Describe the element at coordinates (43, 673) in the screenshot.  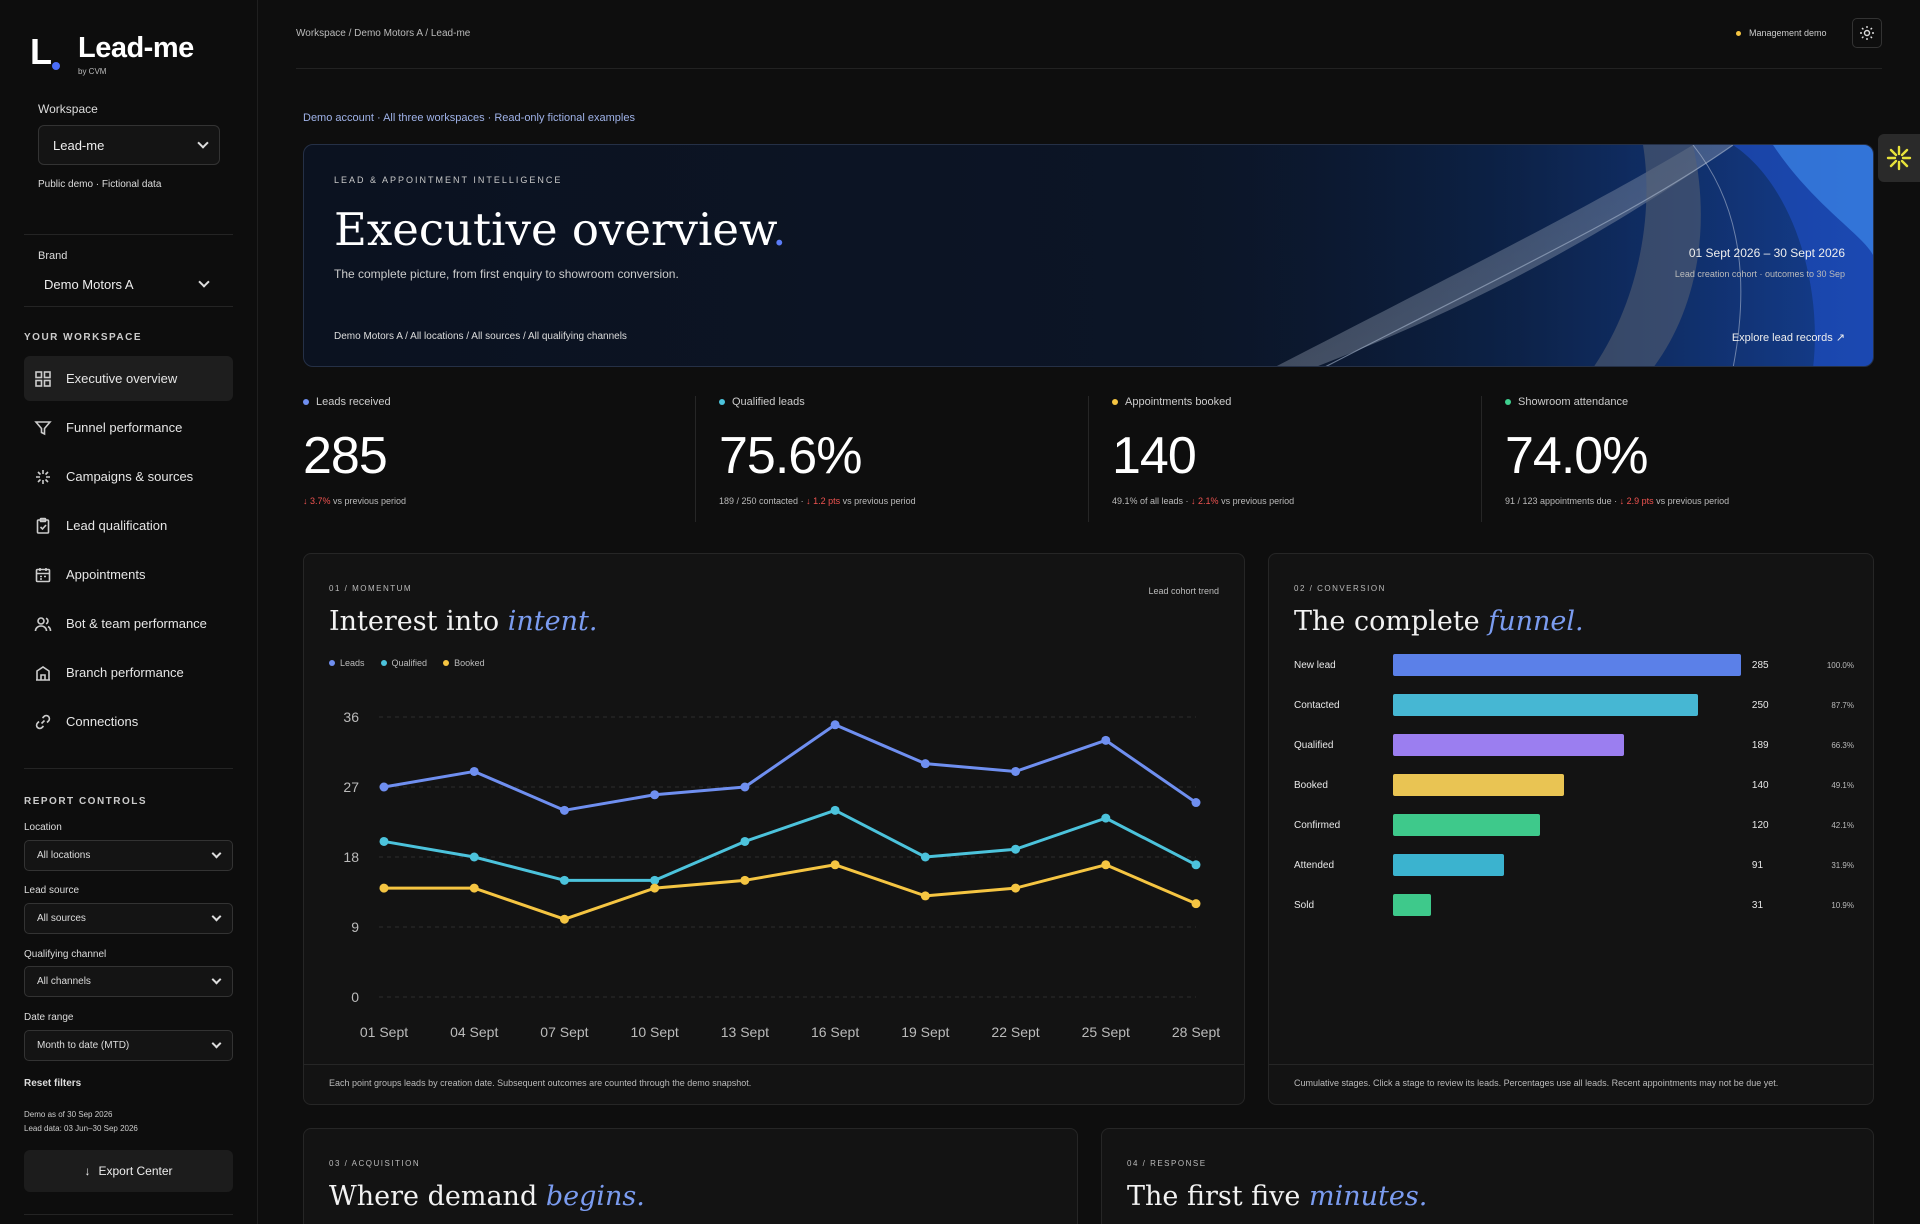
I see `building-icon` at that location.